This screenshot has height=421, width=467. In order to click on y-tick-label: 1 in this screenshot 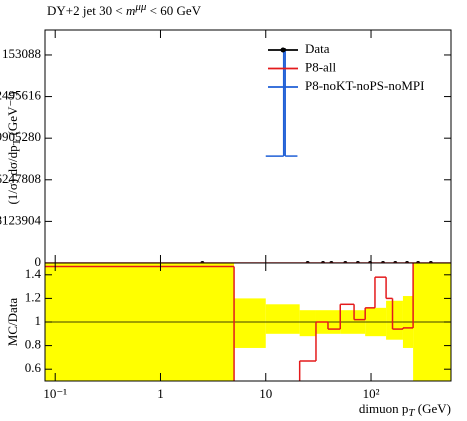, I will do `click(38, 320)`.